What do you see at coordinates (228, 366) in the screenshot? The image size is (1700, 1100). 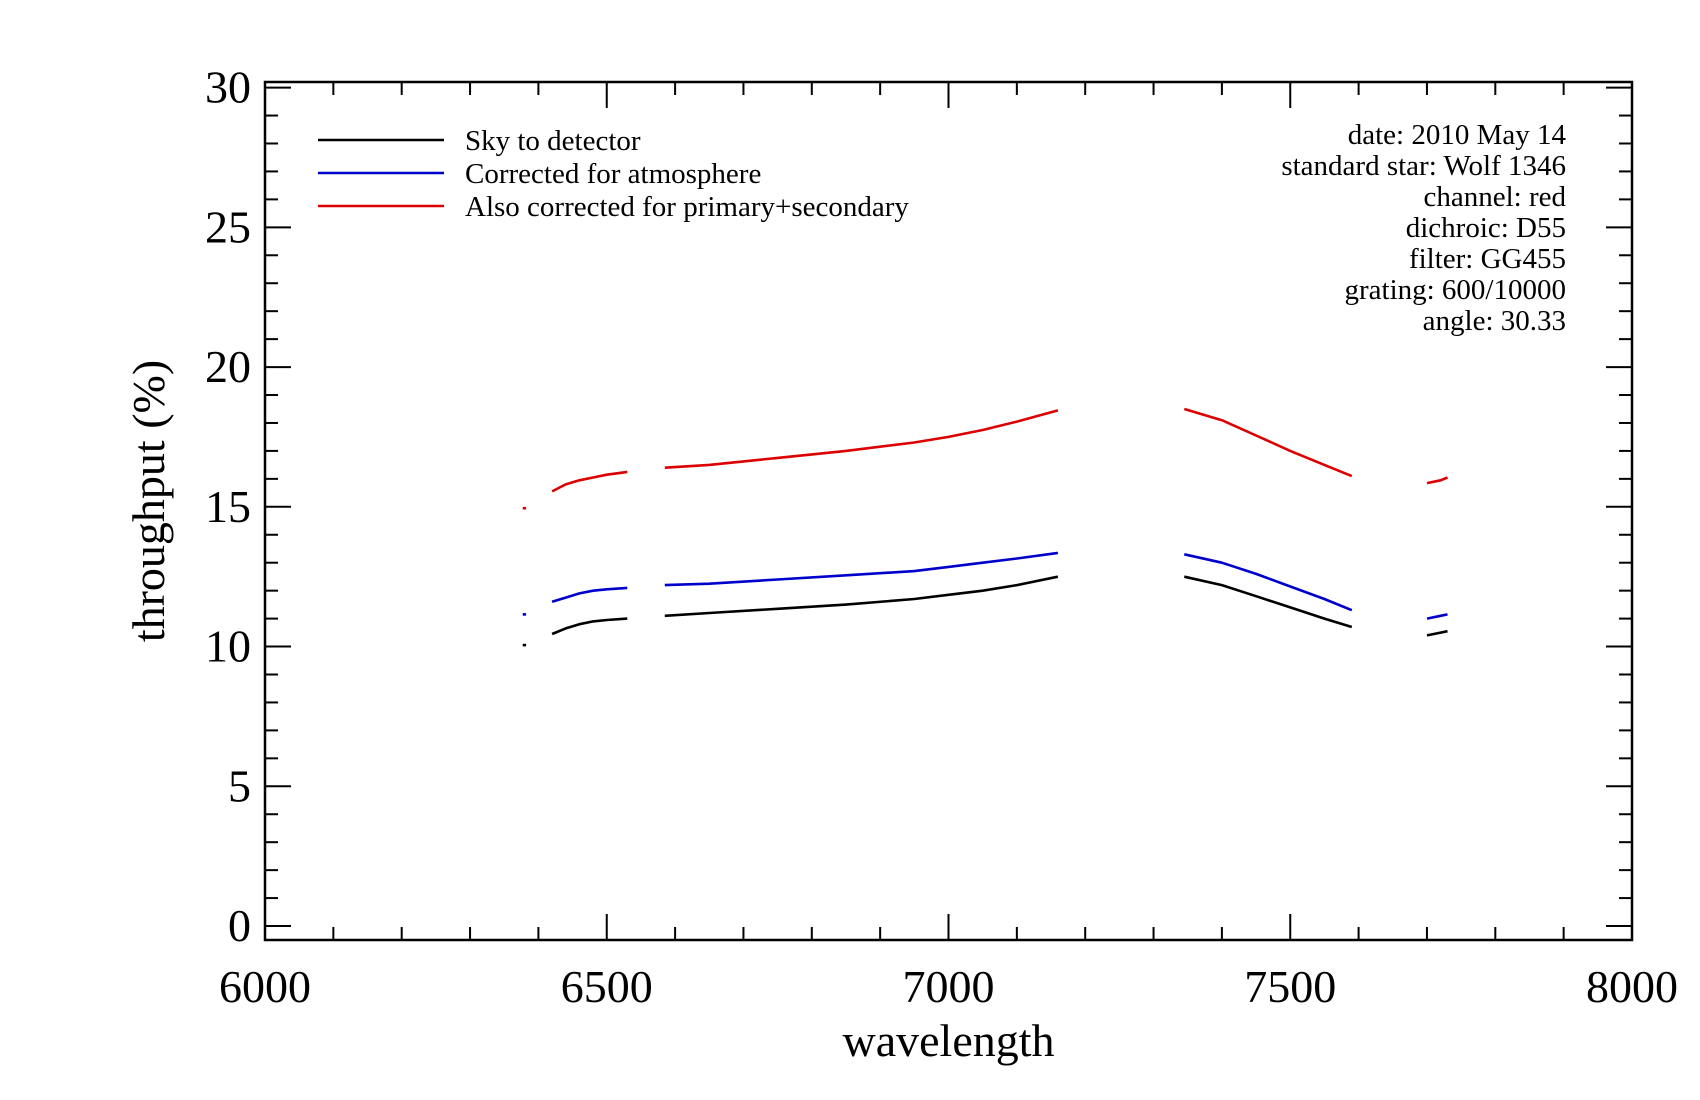 I see `y-tick-label: 20` at bounding box center [228, 366].